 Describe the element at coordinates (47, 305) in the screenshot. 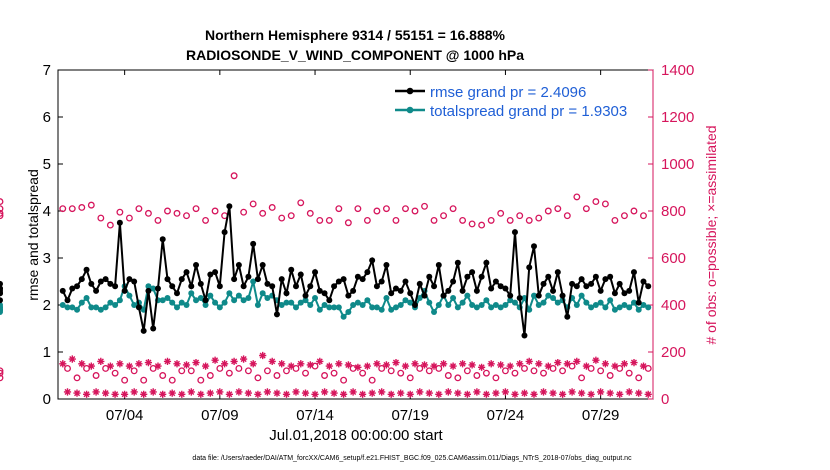

I see `y-tick-label: 2` at that location.